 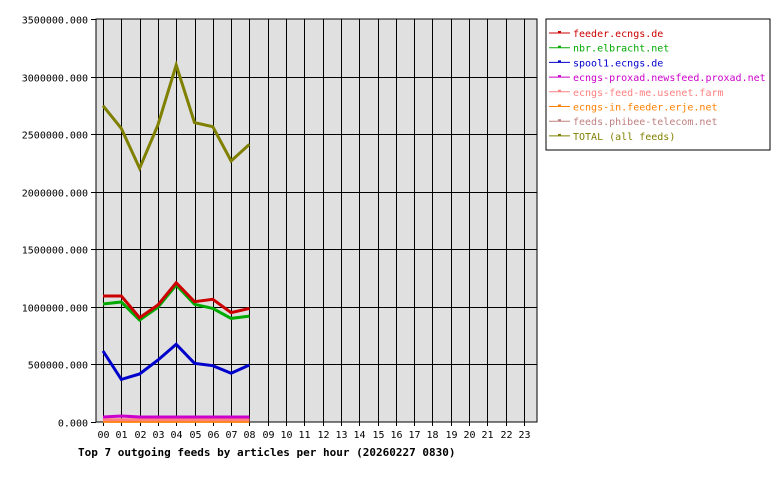 What do you see at coordinates (341, 435) in the screenshot?
I see `x-tick-label: 13` at bounding box center [341, 435].